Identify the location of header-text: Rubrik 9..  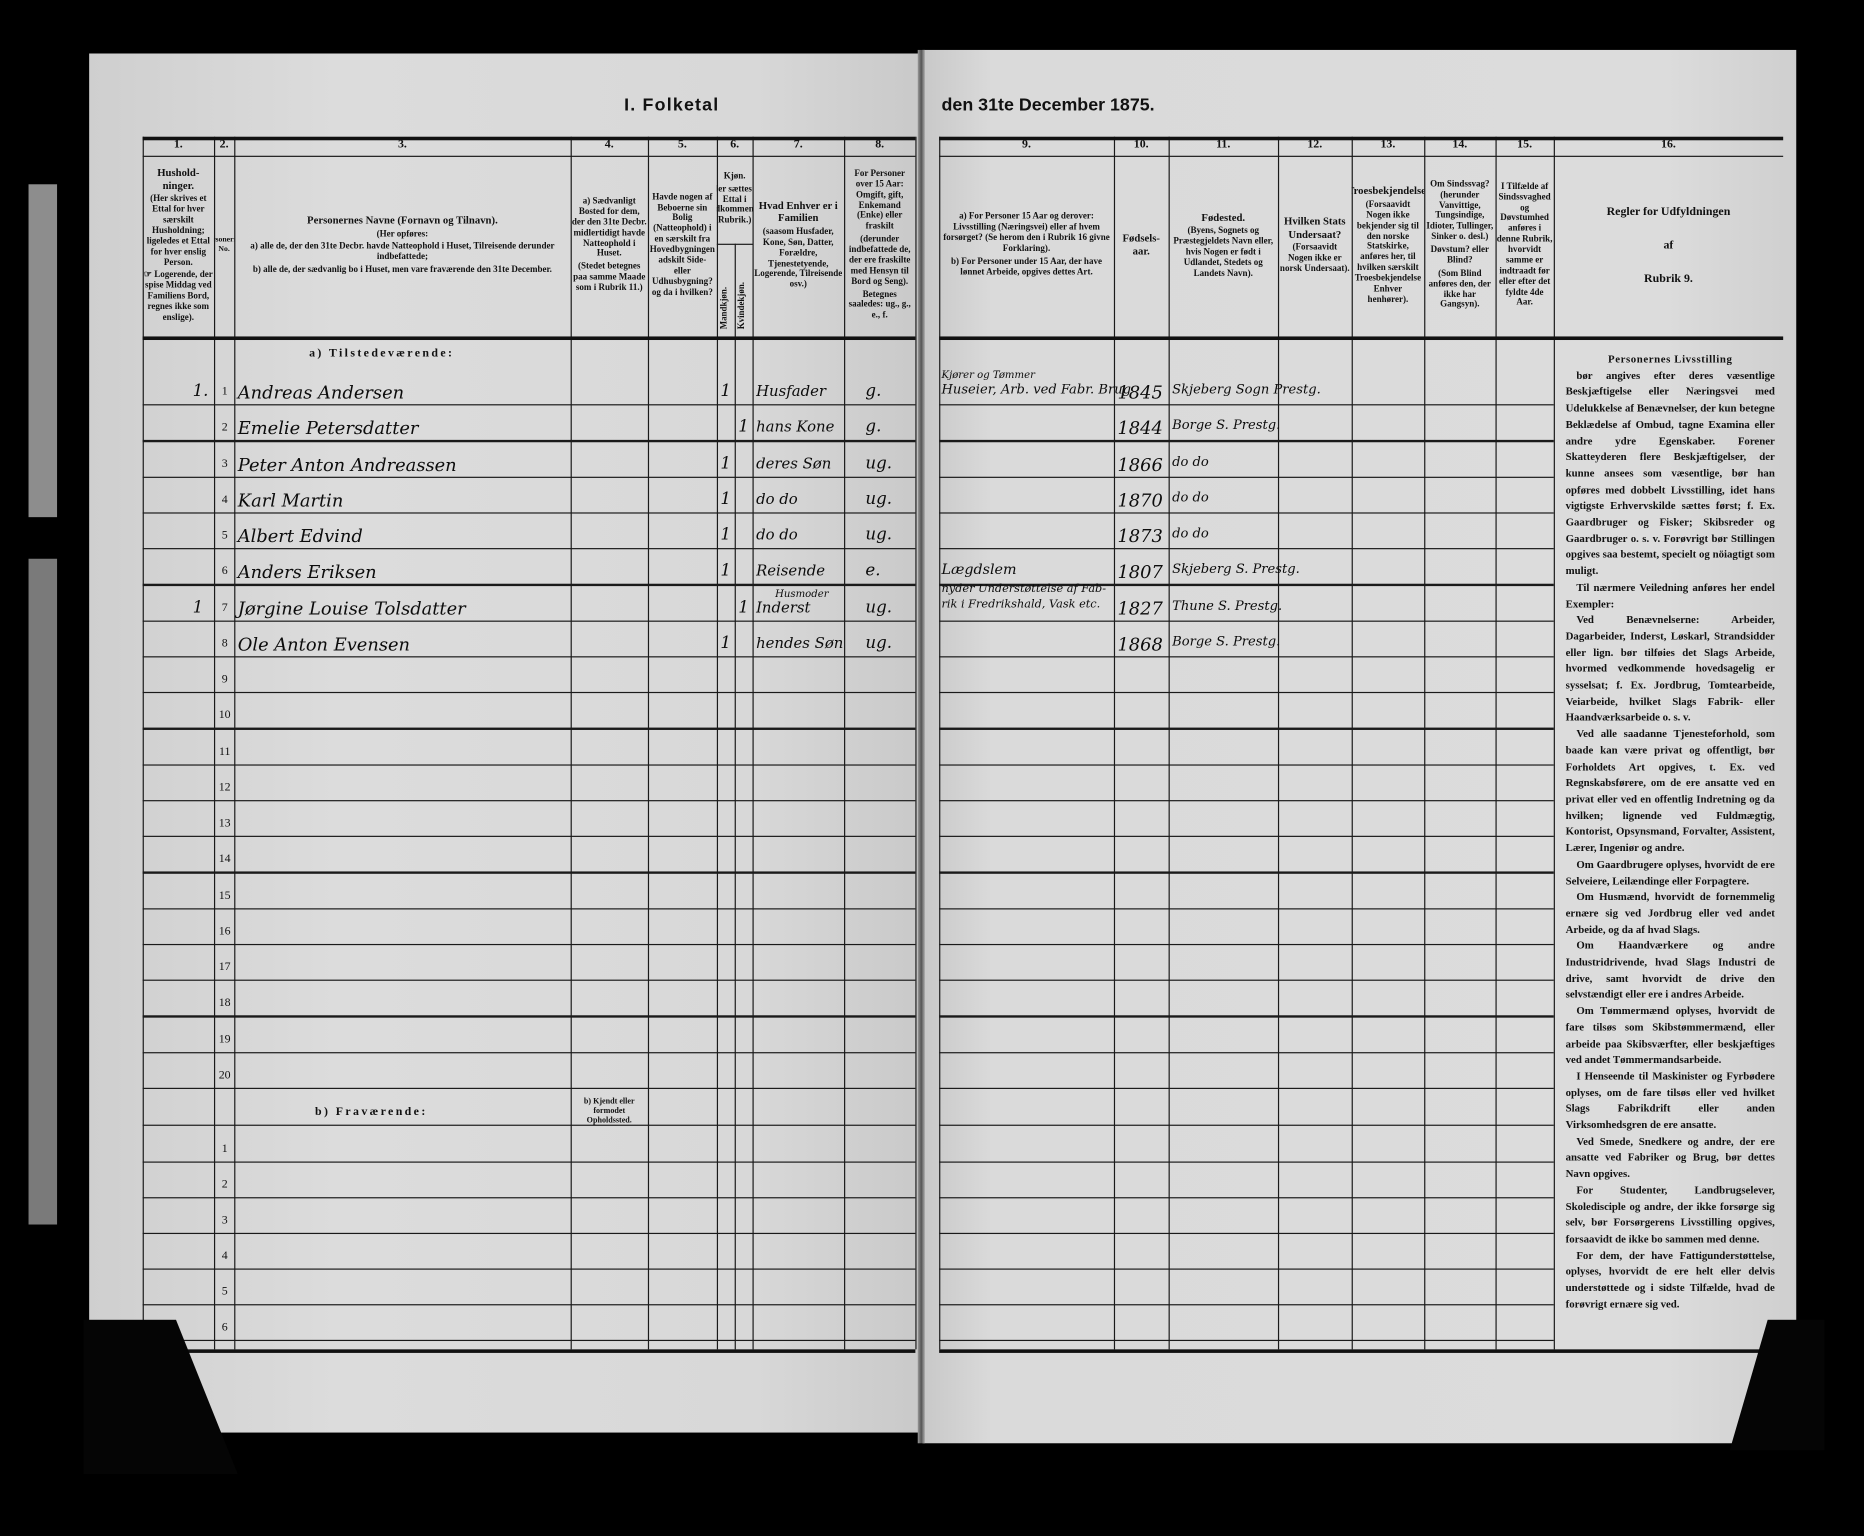
(1668, 279).